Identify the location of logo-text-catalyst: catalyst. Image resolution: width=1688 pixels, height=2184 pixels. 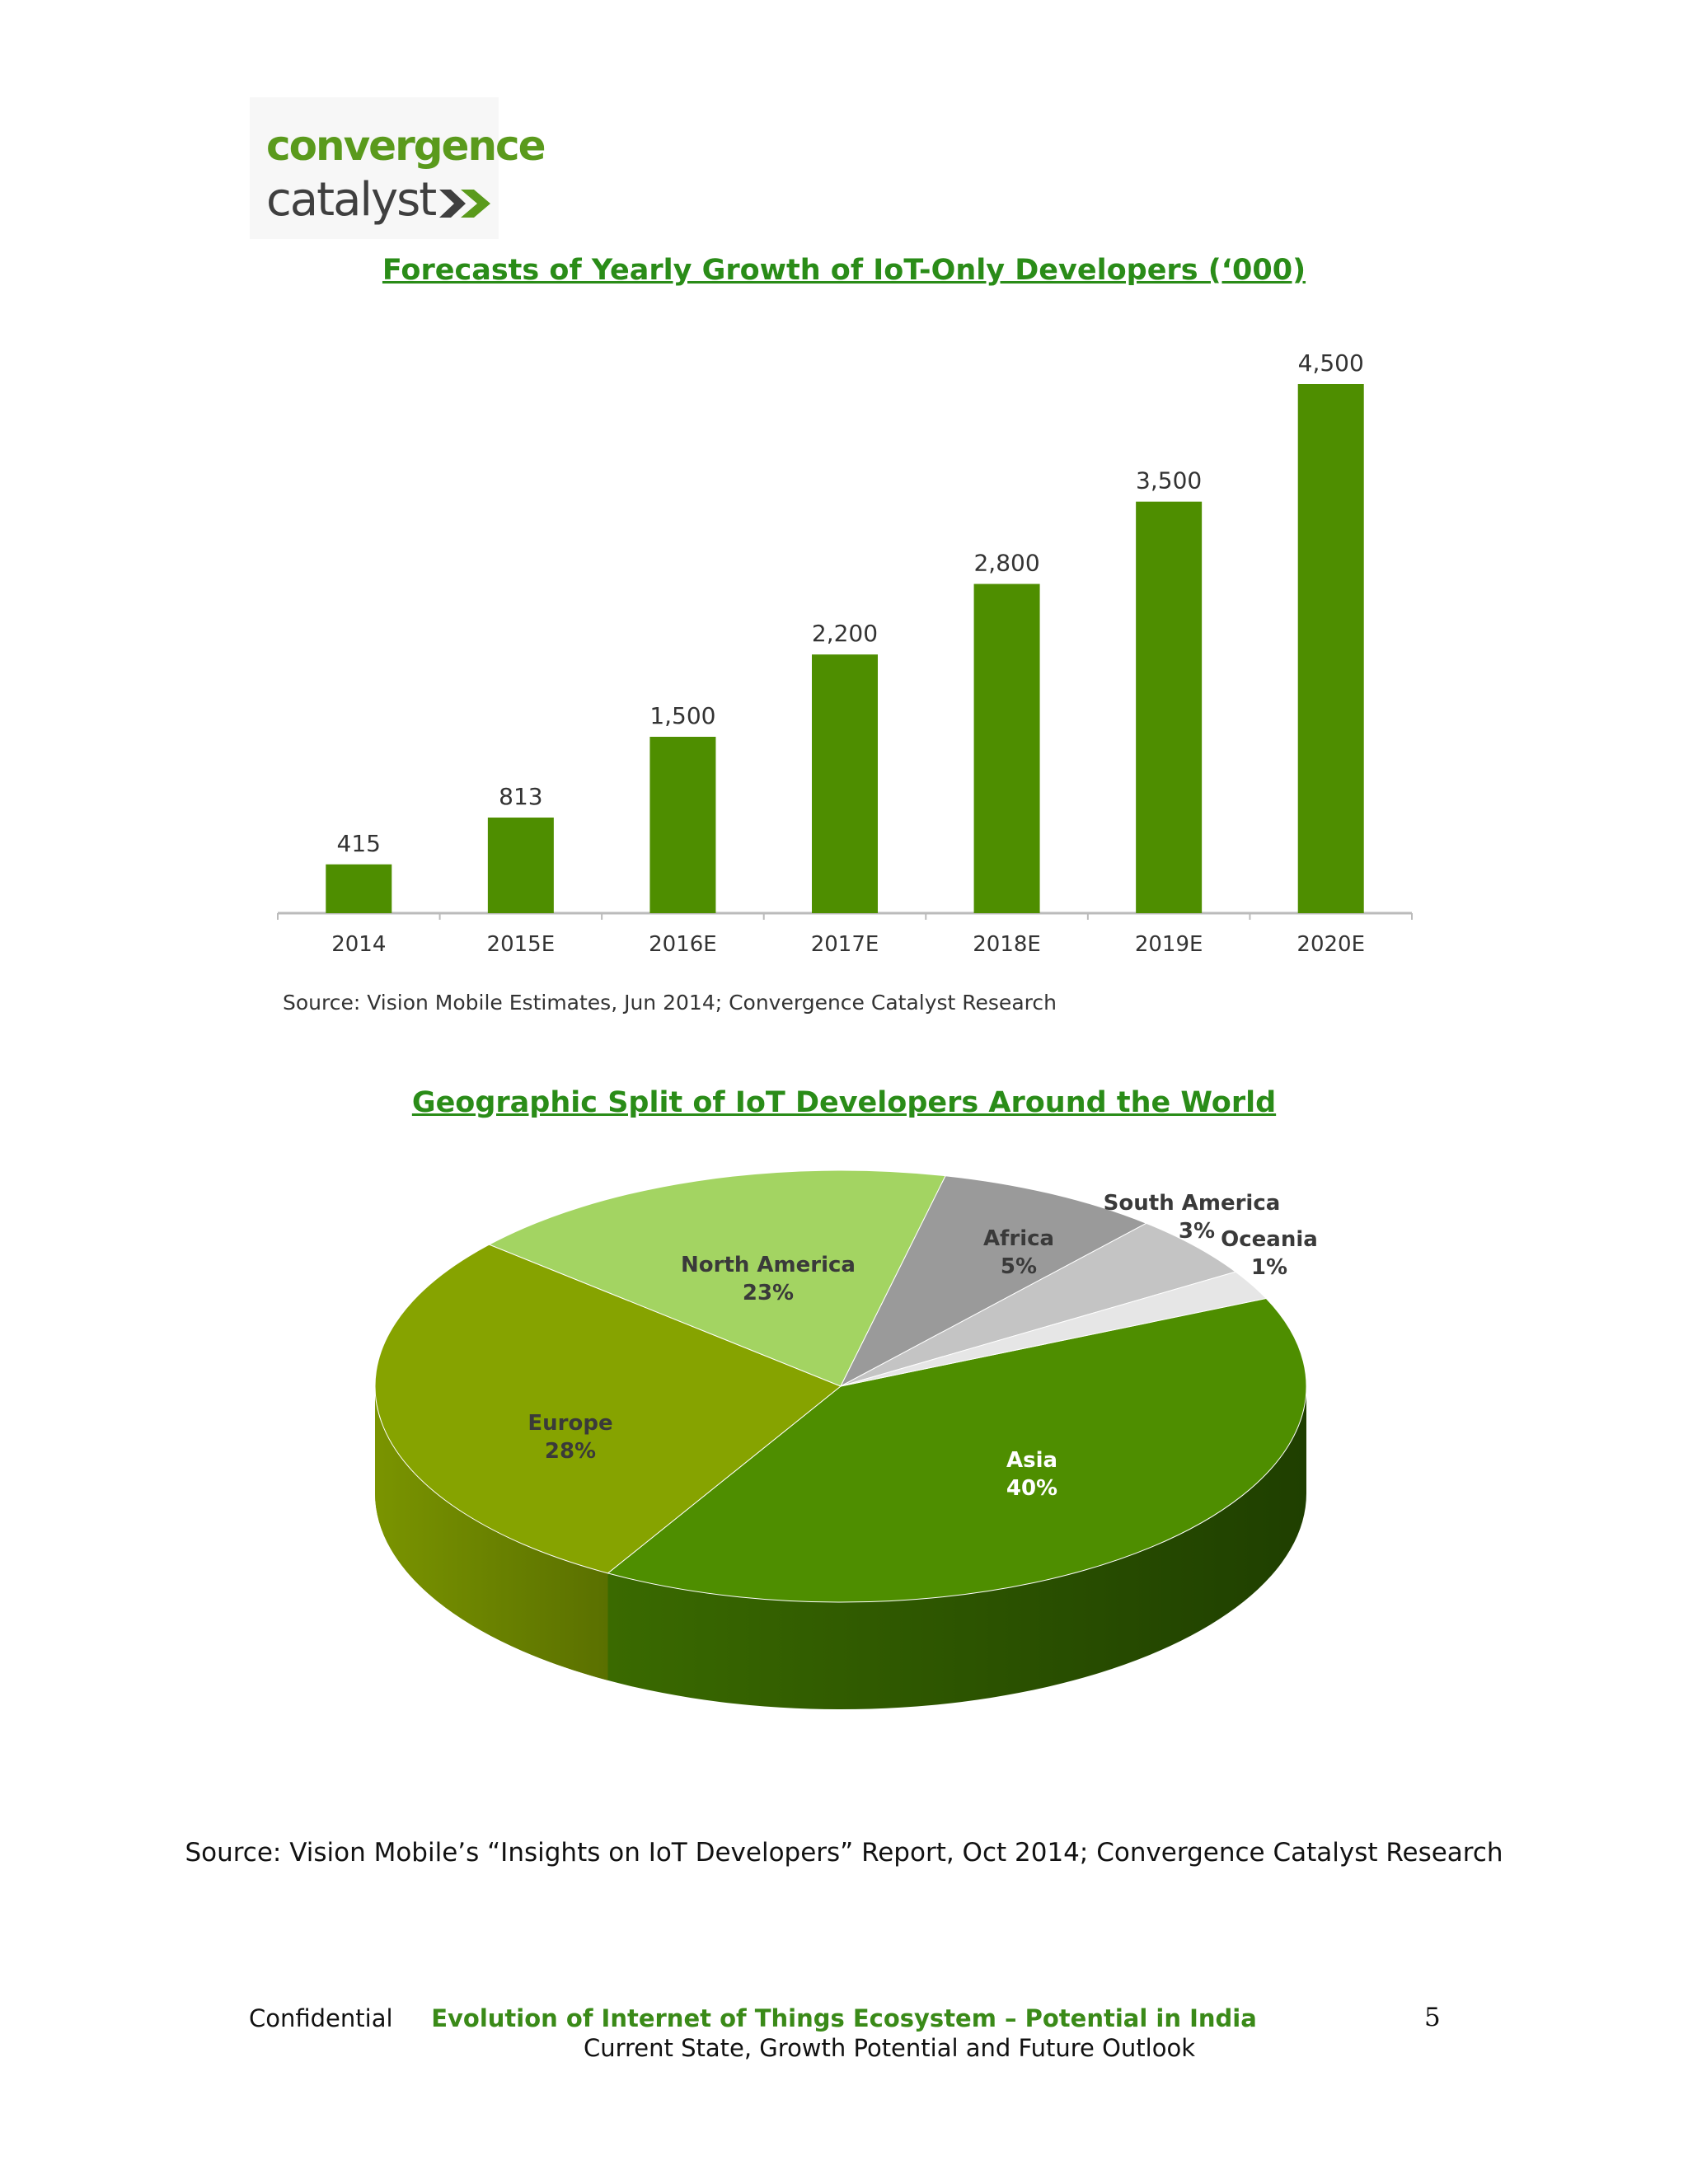
(351, 200).